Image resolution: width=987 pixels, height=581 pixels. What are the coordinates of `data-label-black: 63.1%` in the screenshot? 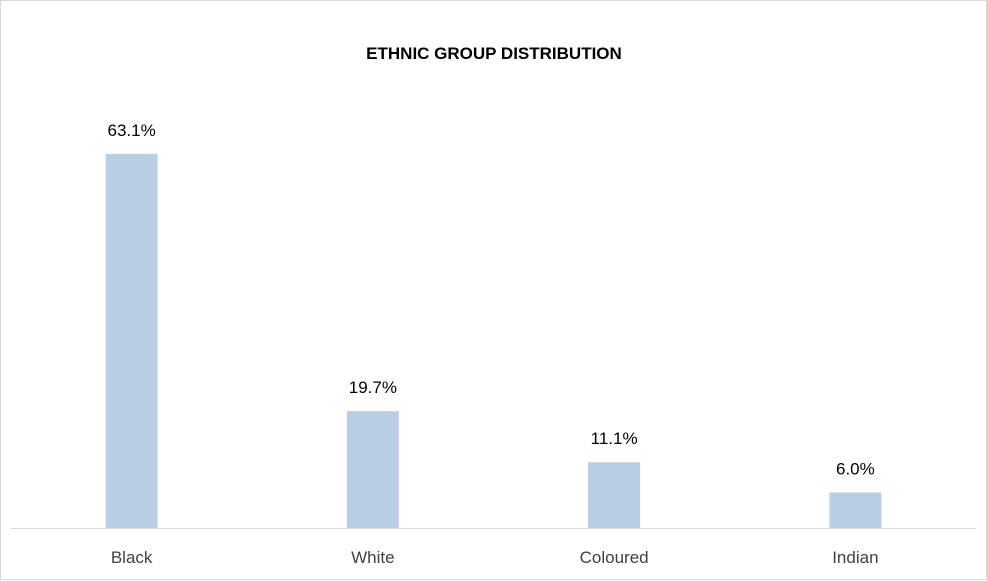 It's located at (132, 130).